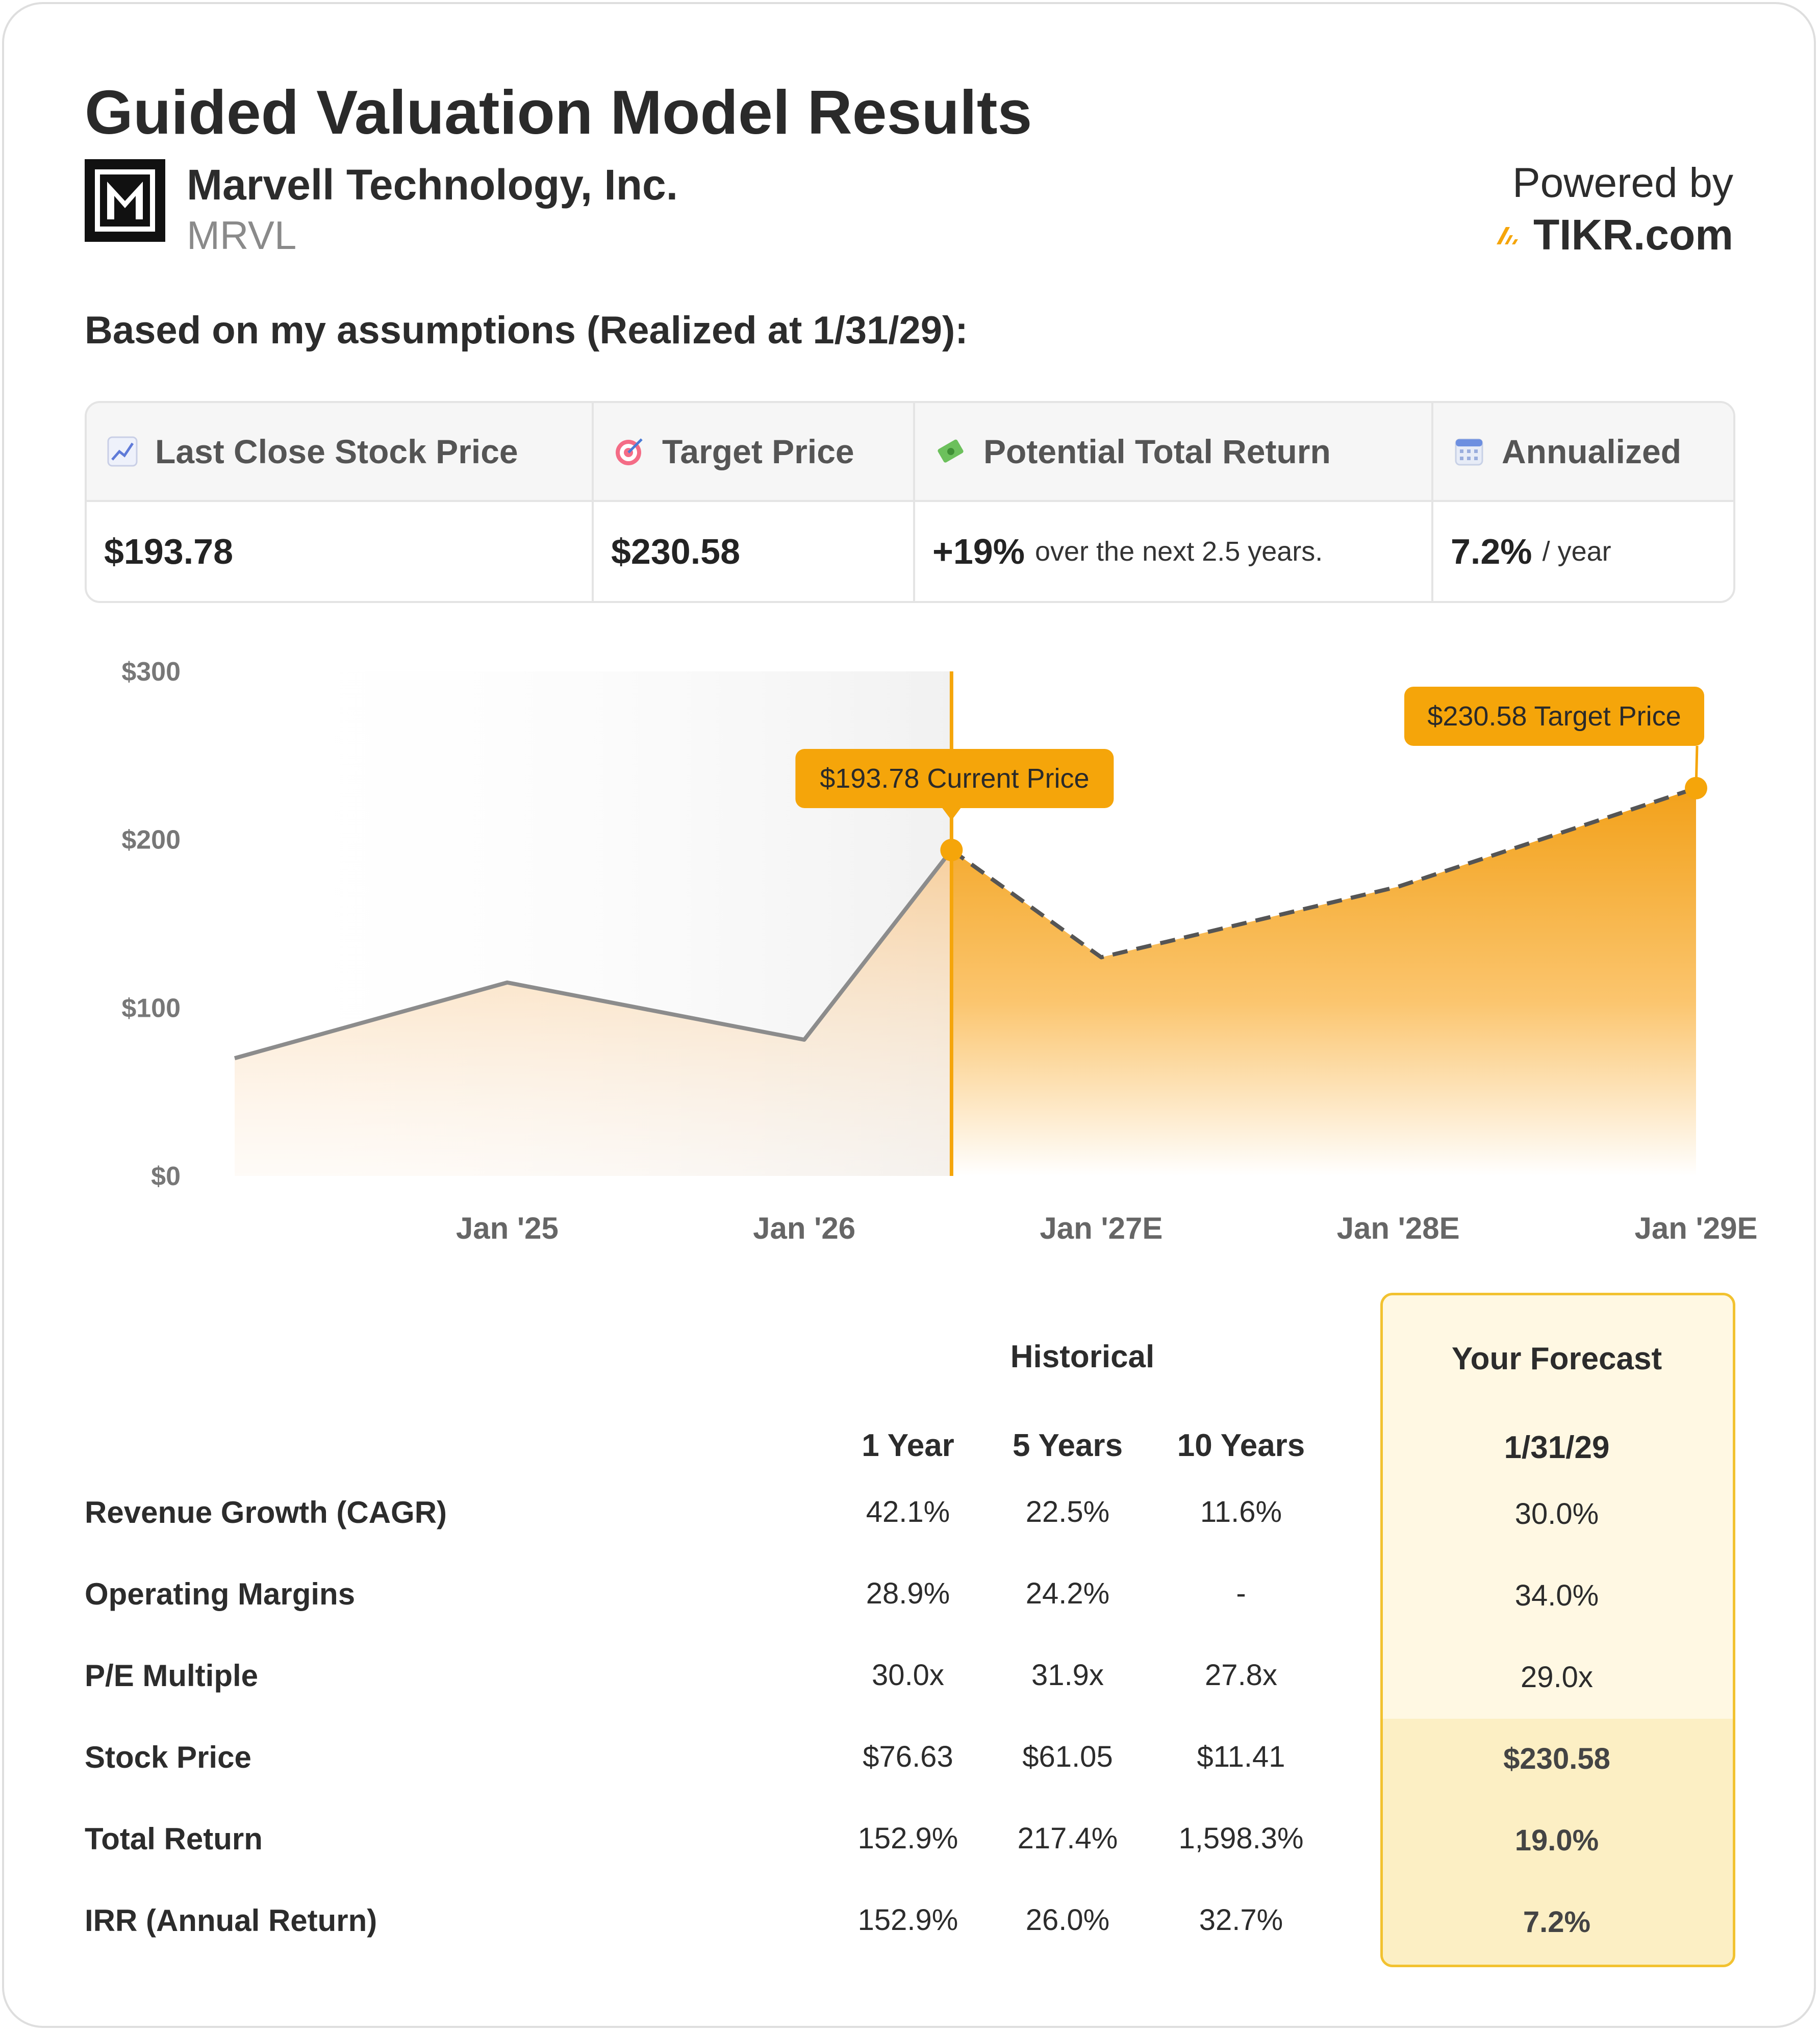 The width and height of the screenshot is (1820, 2032). Describe the element at coordinates (1067, 1511) in the screenshot. I see `table-cell: 22.5%` at that location.